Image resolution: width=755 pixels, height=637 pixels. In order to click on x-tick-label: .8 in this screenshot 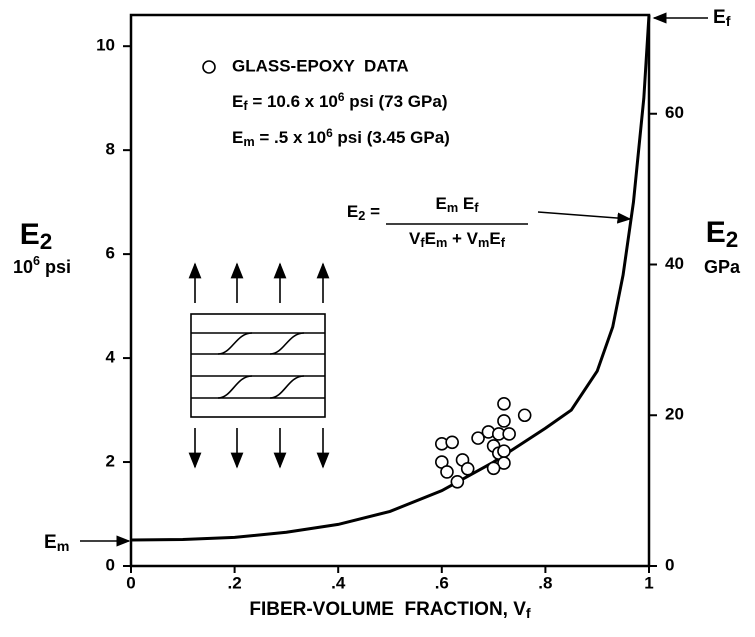, I will do `click(545, 582)`.